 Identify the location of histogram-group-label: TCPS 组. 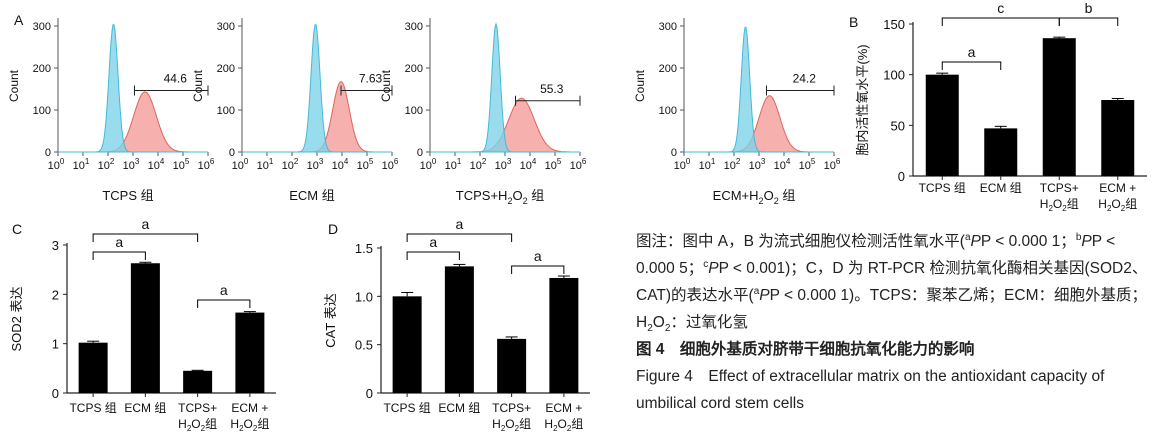
(127, 195).